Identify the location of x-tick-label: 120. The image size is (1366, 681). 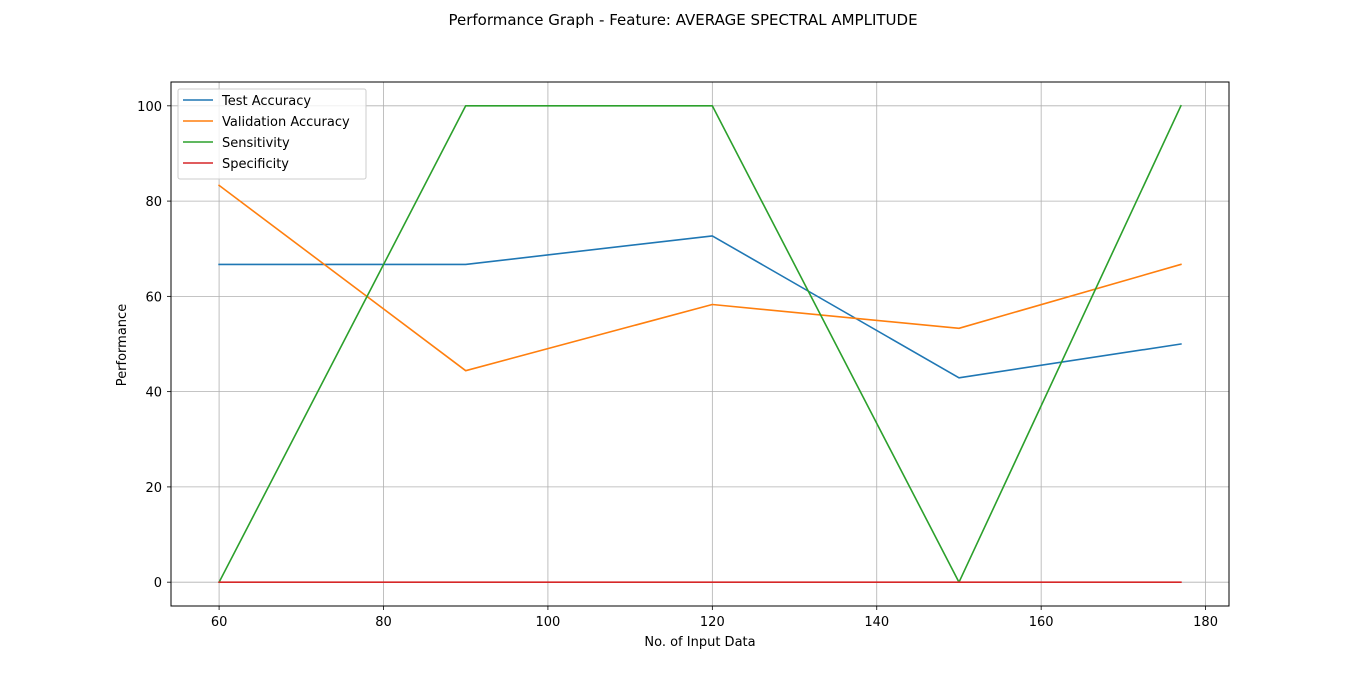
(712, 622).